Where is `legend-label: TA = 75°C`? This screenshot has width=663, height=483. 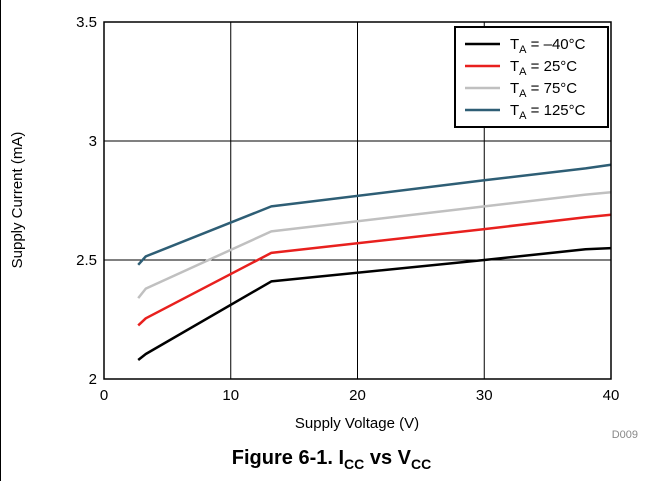 legend-label: TA = 75°C is located at coordinates (543, 90).